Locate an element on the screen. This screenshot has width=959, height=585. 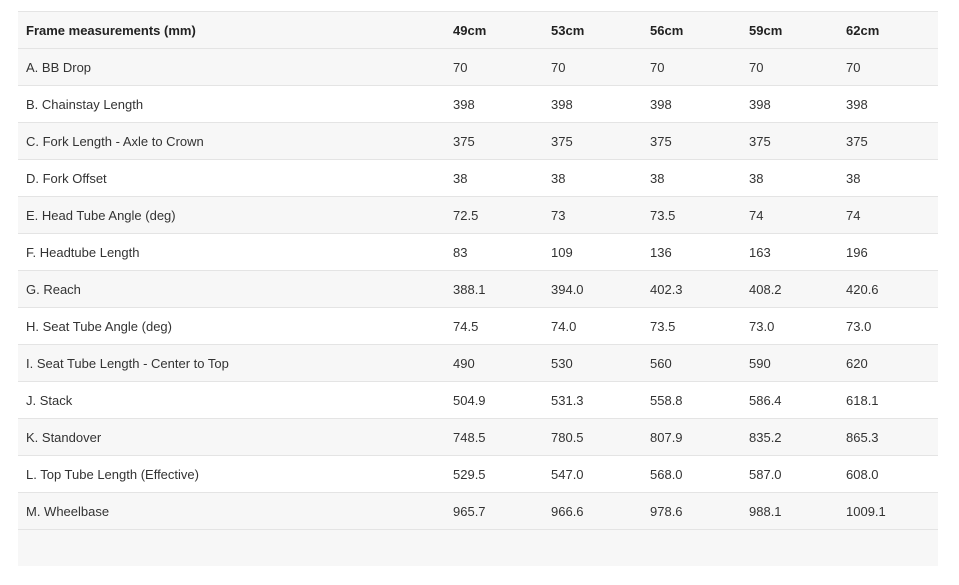
table-cell-value: 163 is located at coordinates (797, 252).